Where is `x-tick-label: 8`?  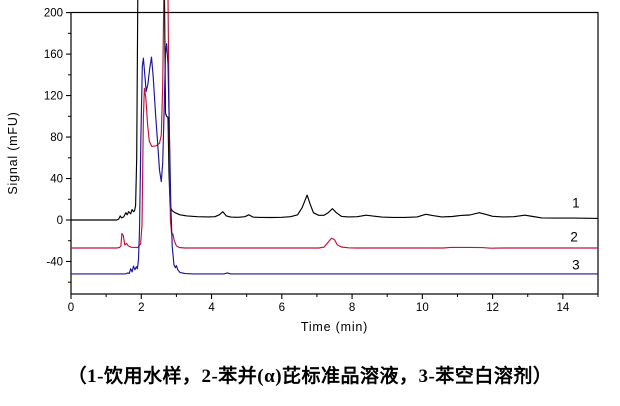
x-tick-label: 8 is located at coordinates (352, 308).